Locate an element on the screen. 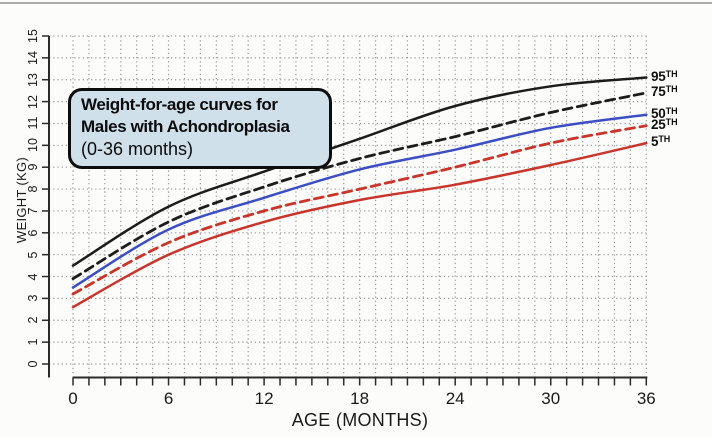 This screenshot has width=712, height=437. percentile-value: 75 is located at coordinates (658, 91).